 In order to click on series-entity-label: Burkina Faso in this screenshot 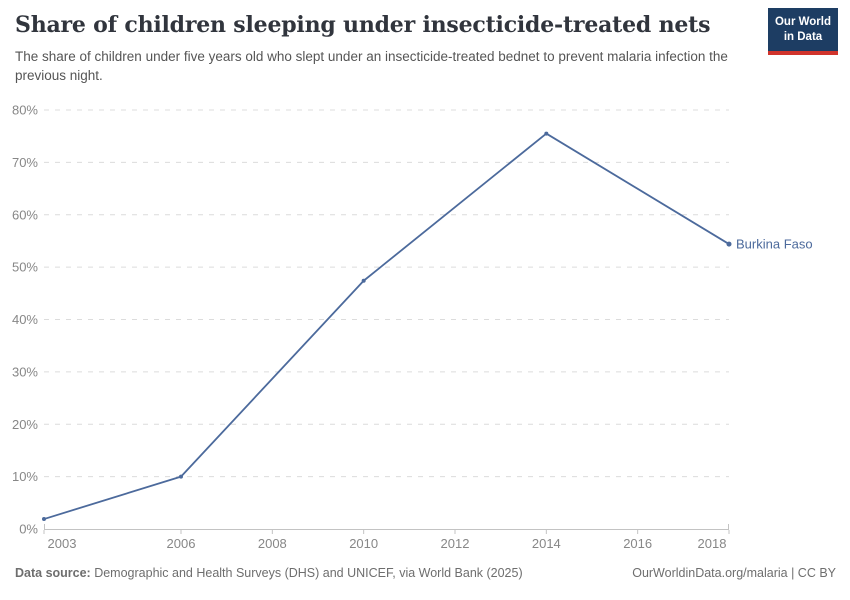, I will do `click(774, 244)`.